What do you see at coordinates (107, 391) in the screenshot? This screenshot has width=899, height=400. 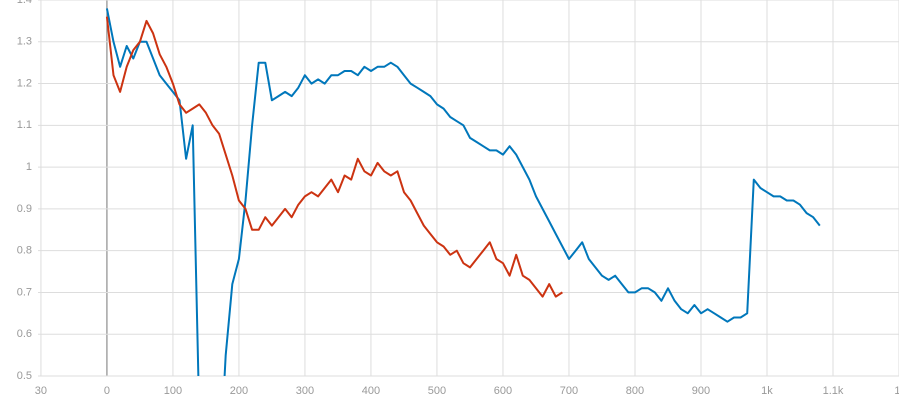 I see `x-tick-label: 0` at bounding box center [107, 391].